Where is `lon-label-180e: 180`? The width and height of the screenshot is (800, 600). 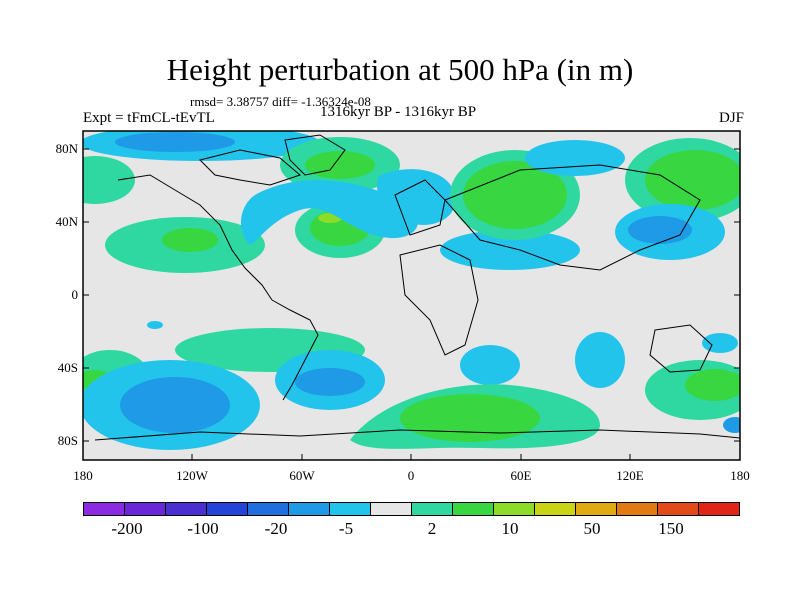 lon-label-180e: 180 is located at coordinates (740, 475).